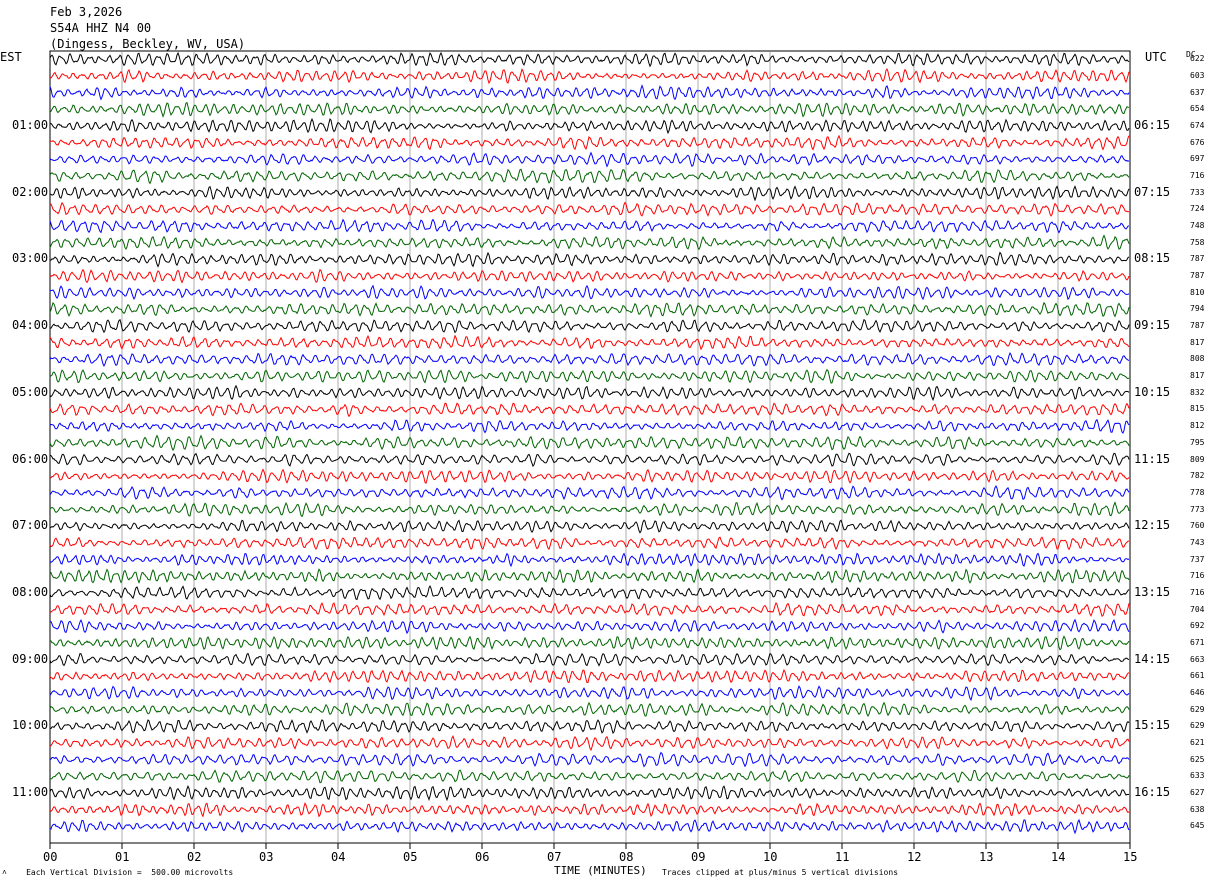 This screenshot has width=1210, height=886. What do you see at coordinates (410, 857) in the screenshot?
I see `x-tick-label: 05` at bounding box center [410, 857].